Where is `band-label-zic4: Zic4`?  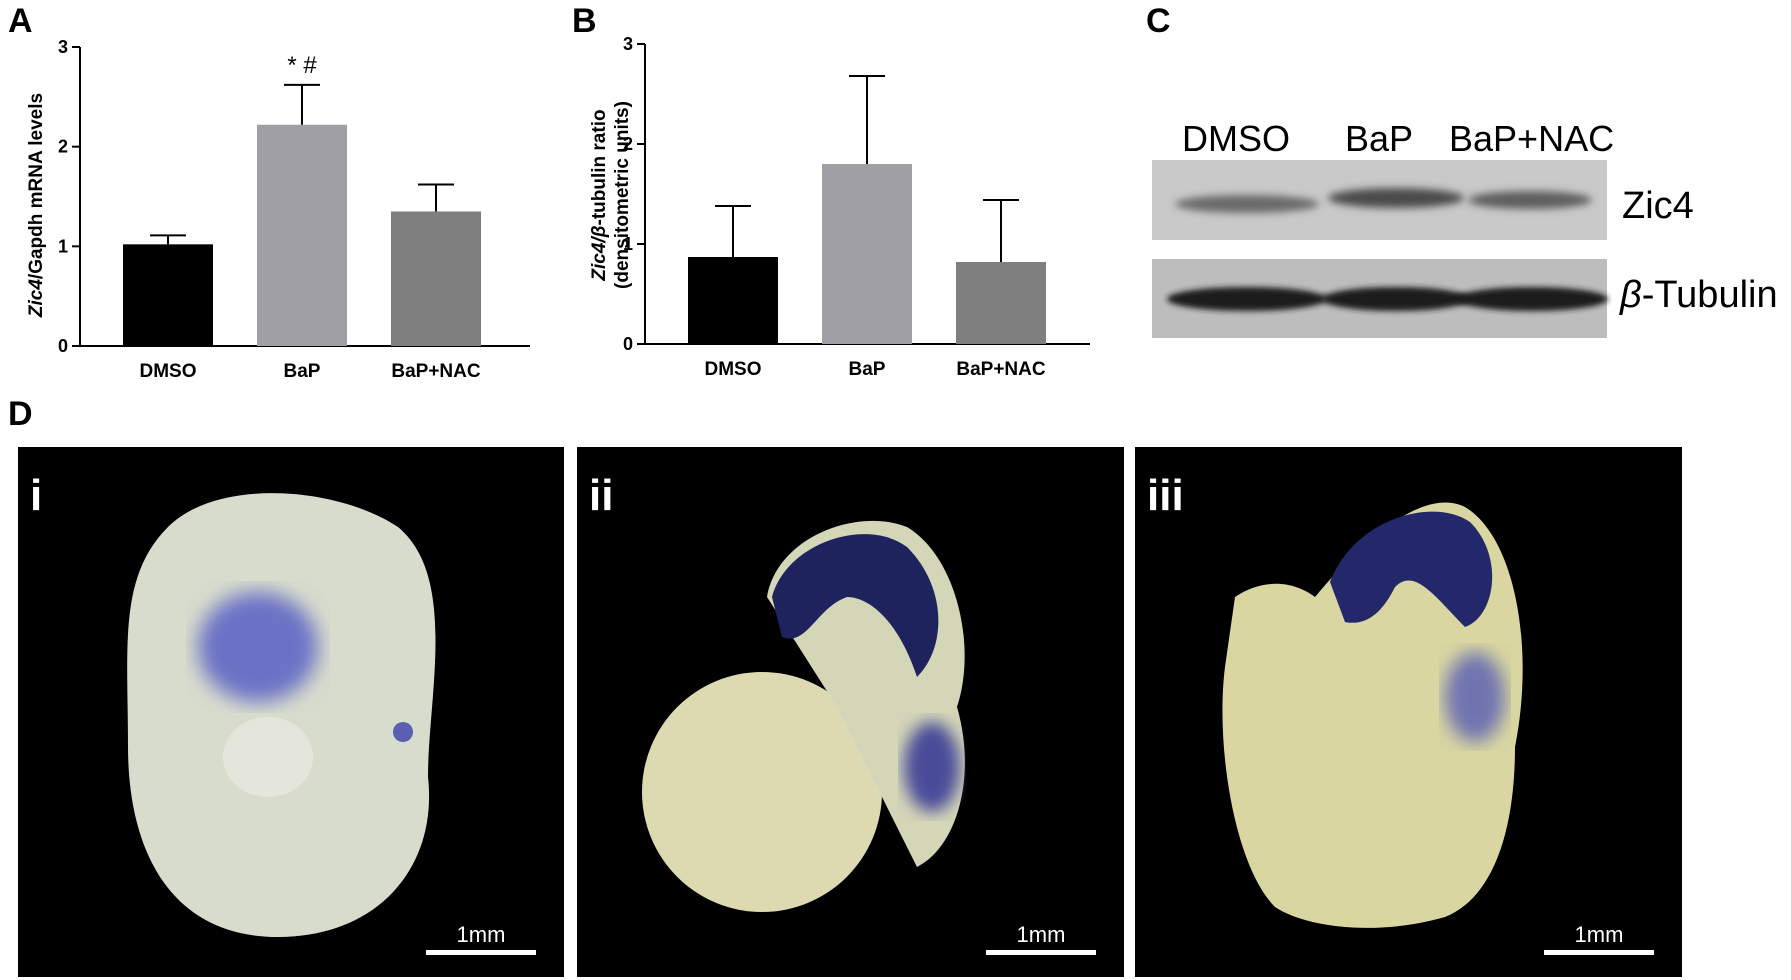
band-label-zic4: Zic4 is located at coordinates (1658, 206).